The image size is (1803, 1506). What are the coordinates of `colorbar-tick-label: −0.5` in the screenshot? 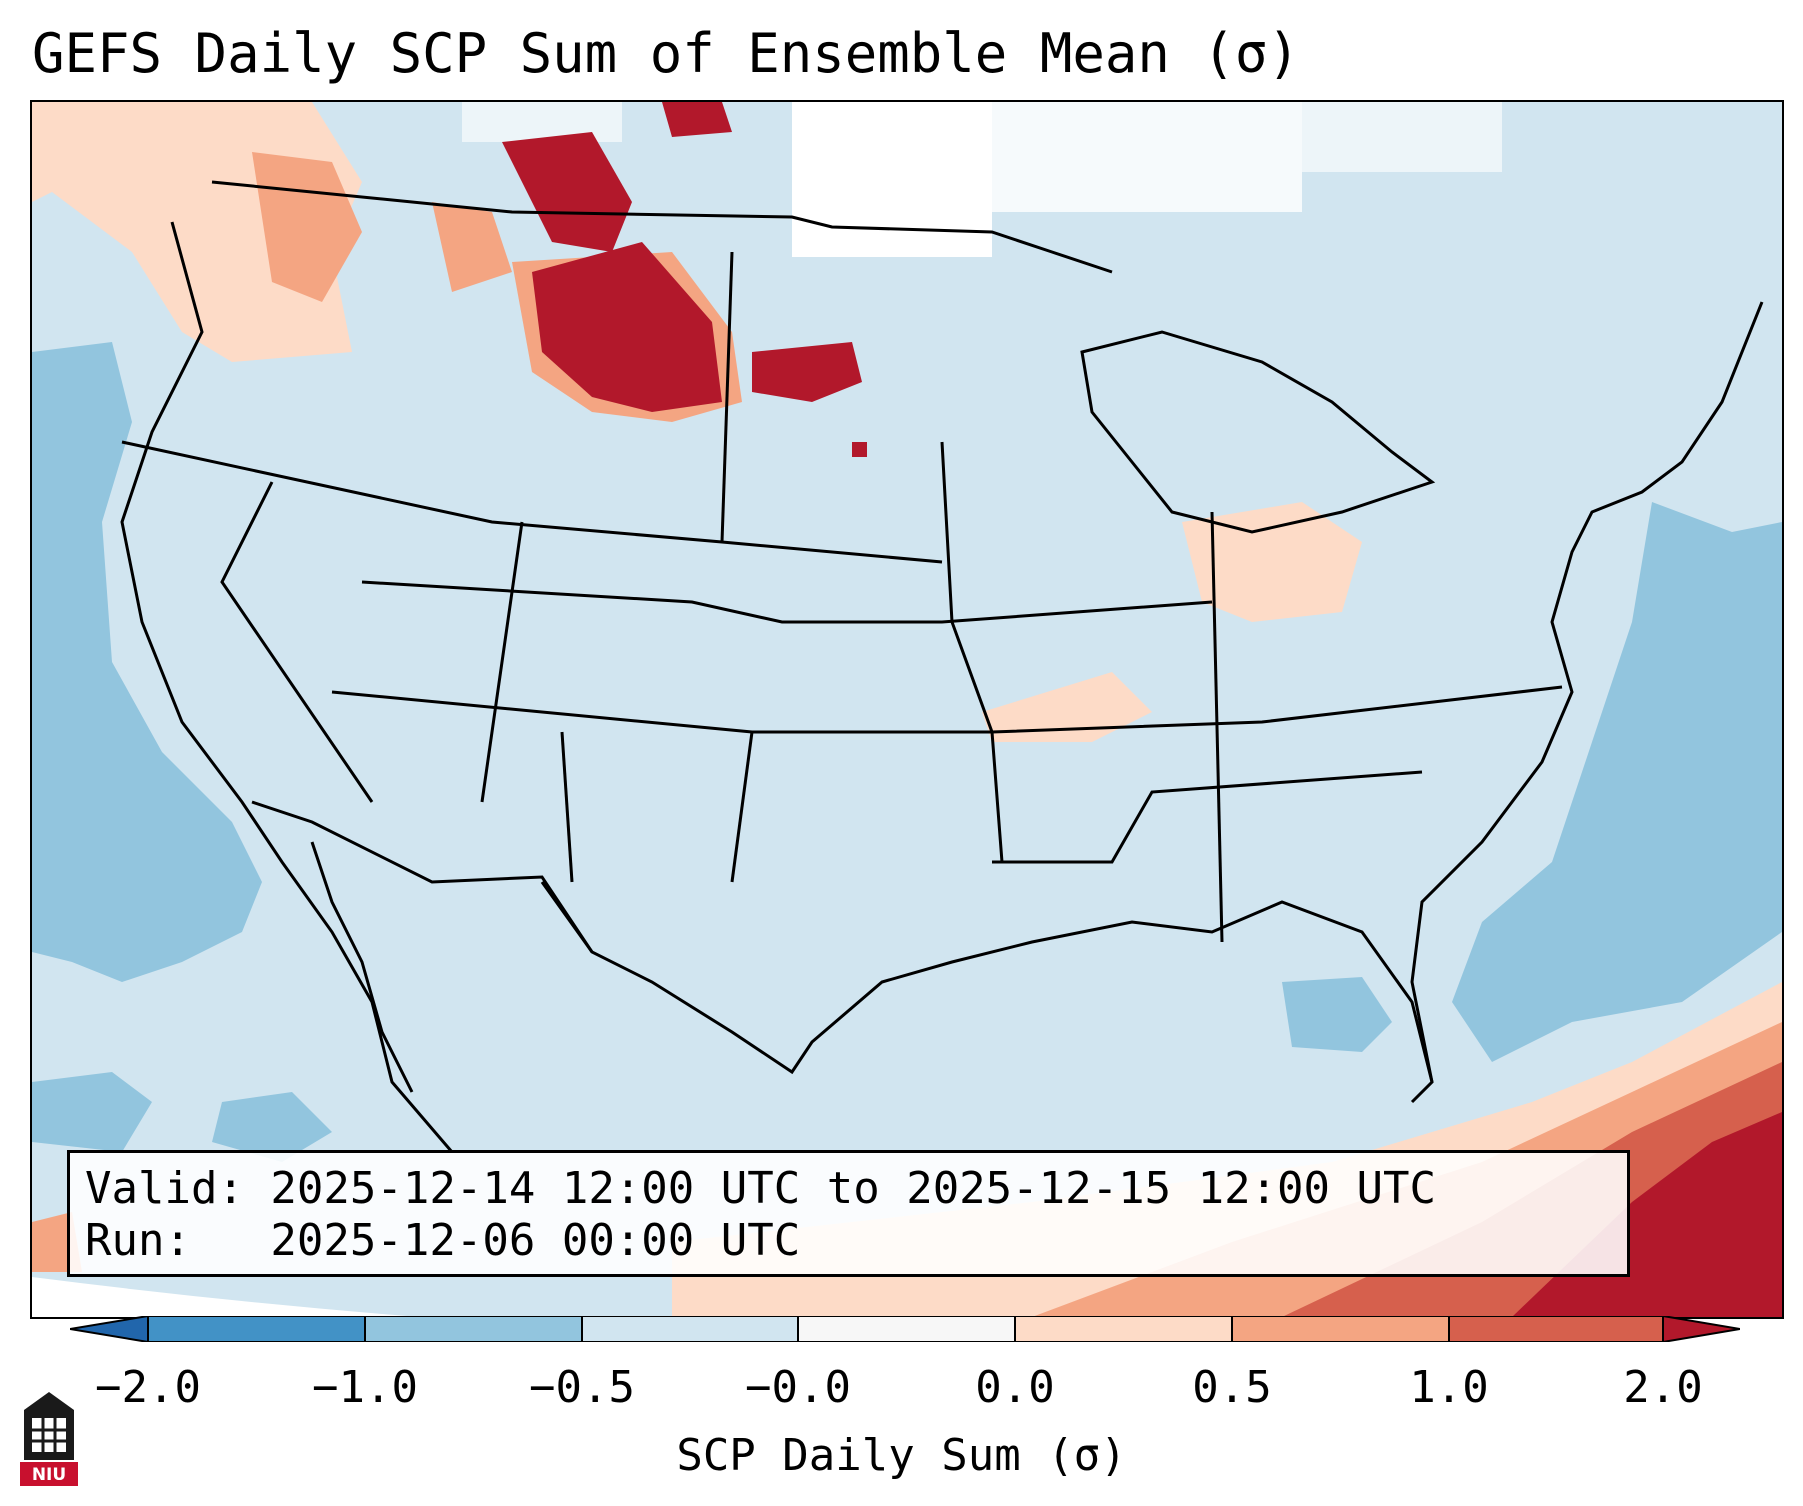 It's located at (582, 1387).